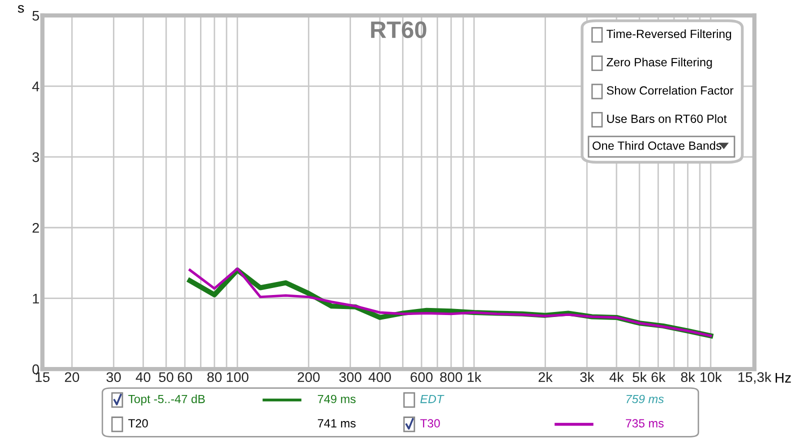 The width and height of the screenshot is (800, 442). I want to click on annotation: Show Correlation Factor, so click(670, 90).